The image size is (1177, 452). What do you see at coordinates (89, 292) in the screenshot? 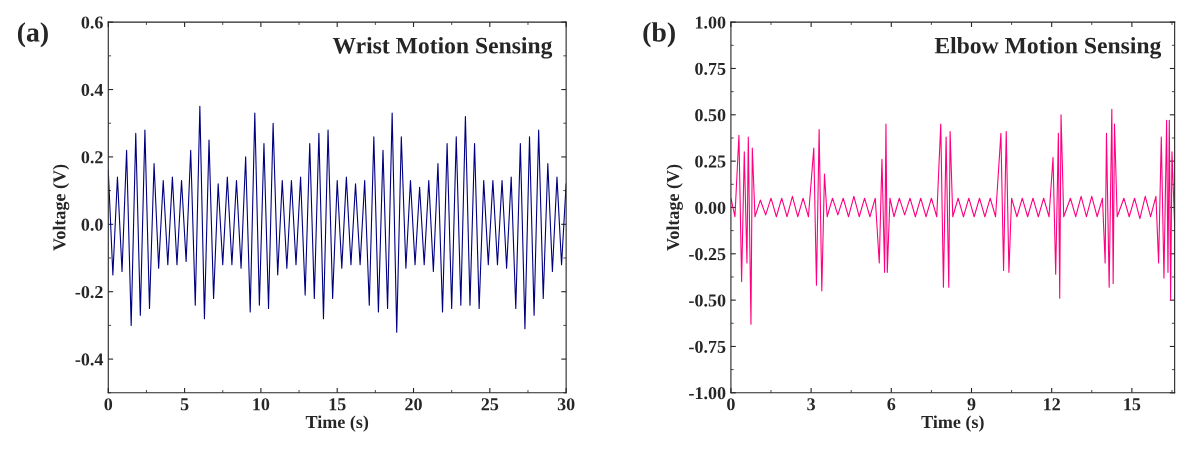
I see `y-tick-label: -0.2` at bounding box center [89, 292].